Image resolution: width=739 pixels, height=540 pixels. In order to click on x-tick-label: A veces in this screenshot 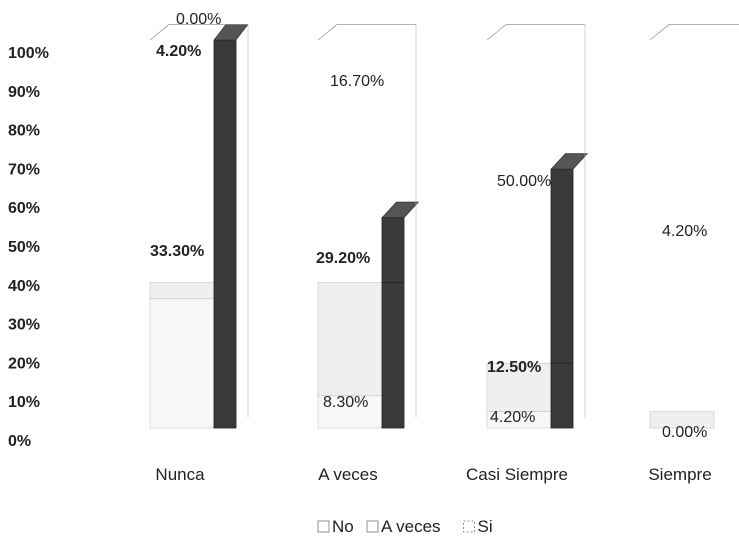, I will do `click(348, 474)`.